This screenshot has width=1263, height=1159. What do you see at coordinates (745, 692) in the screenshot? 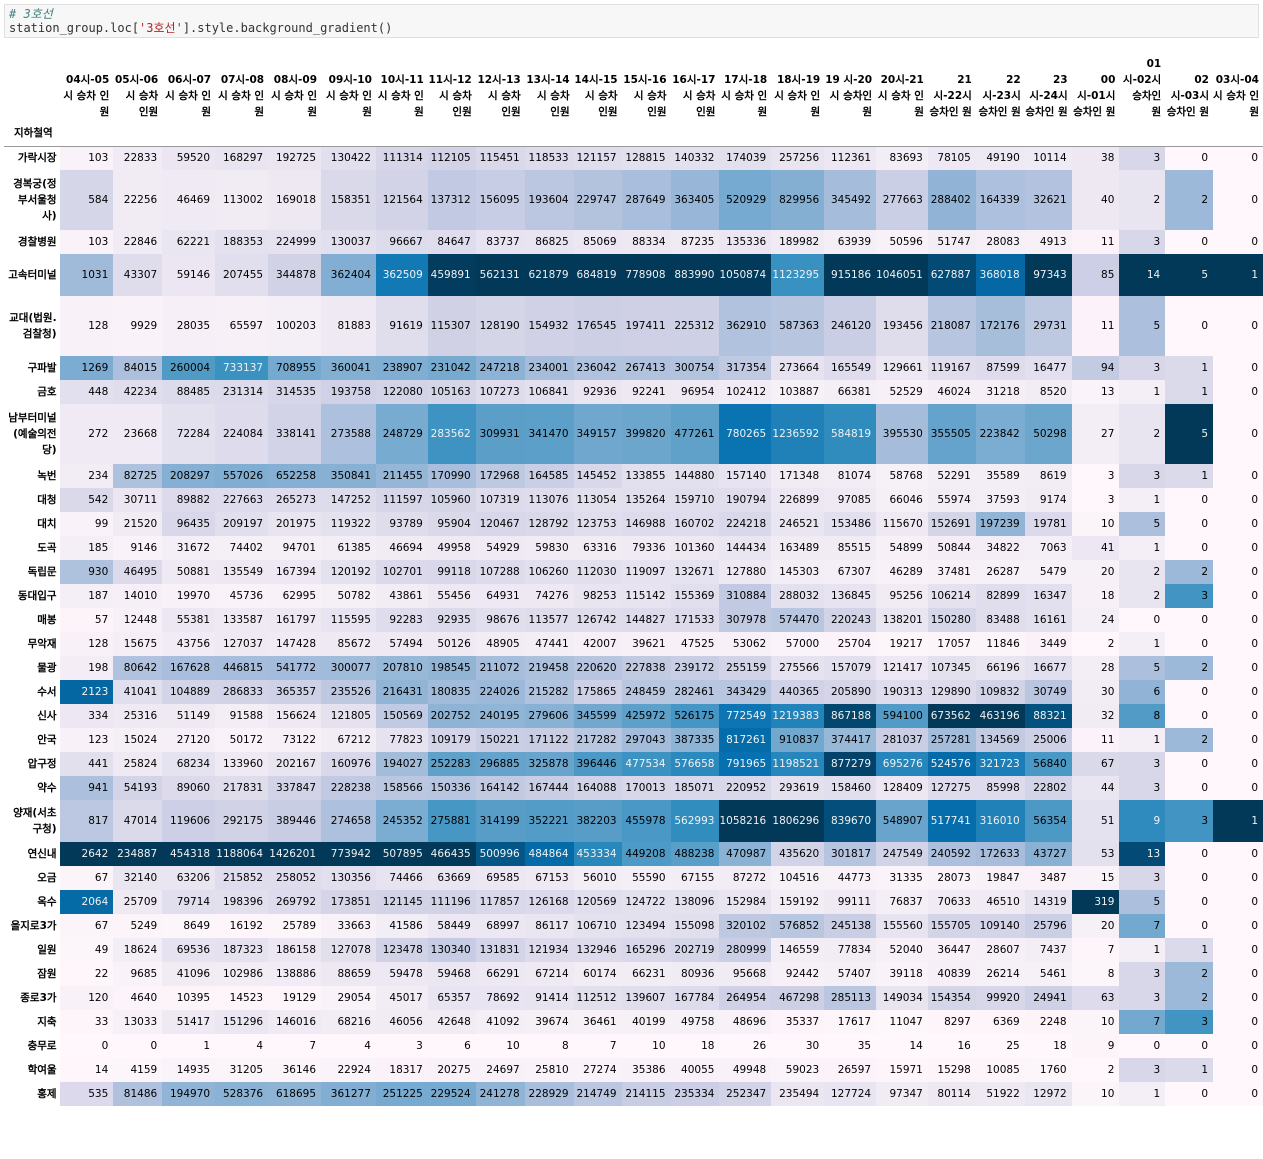
I see `table-cell: 343429` at bounding box center [745, 692].